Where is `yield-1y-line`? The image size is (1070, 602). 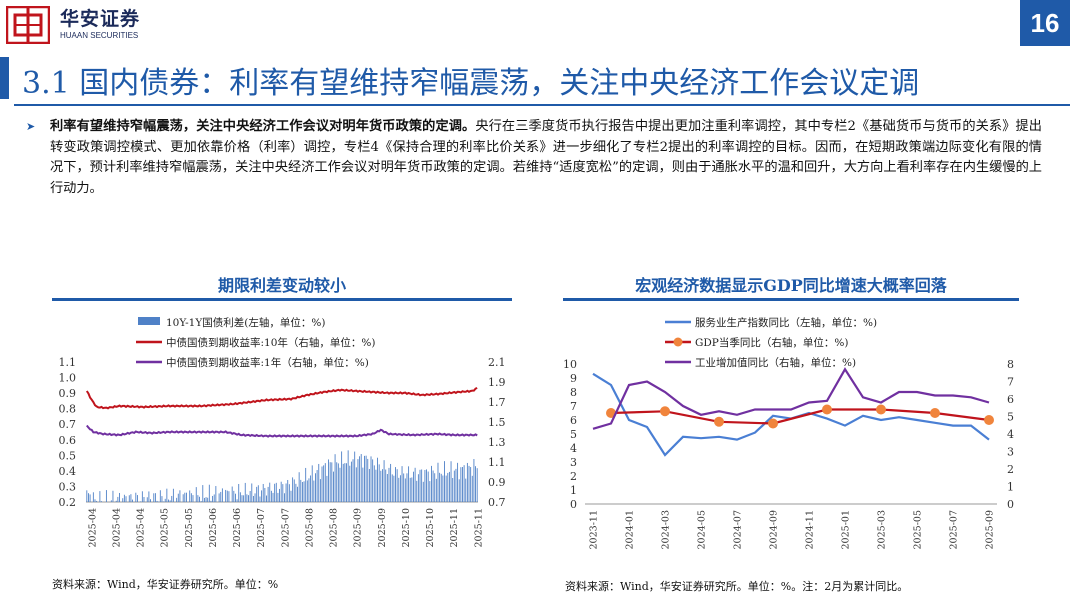
yield-1y-line is located at coordinates (282, 431).